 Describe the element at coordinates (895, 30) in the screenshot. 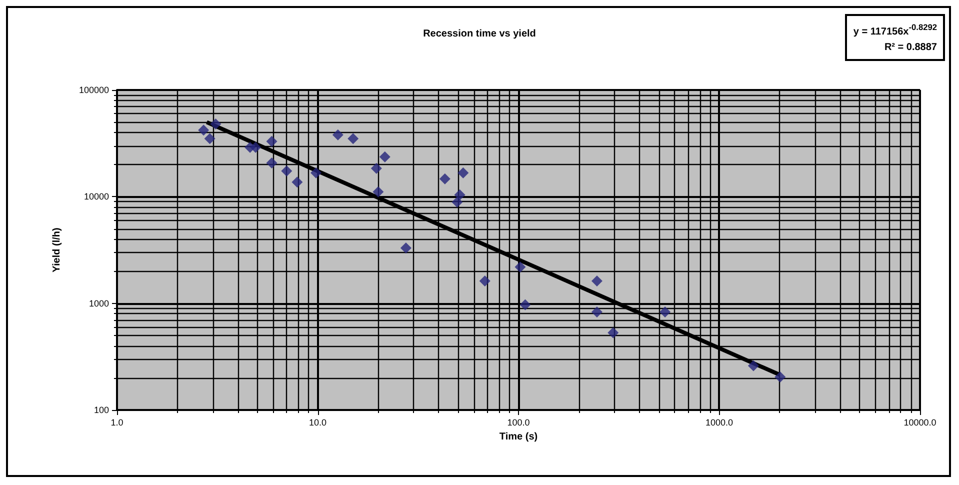

I see `text: y = 117156x$^{-0.8292}$` at that location.